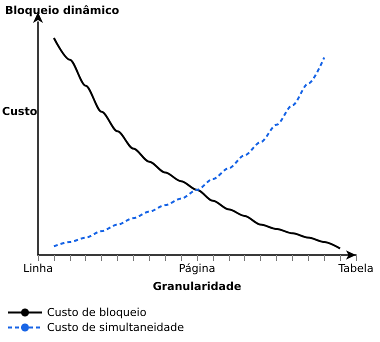 The width and height of the screenshot is (380, 342). What do you see at coordinates (20, 111) in the screenshot?
I see `y-axis-title: Custo` at bounding box center [20, 111].